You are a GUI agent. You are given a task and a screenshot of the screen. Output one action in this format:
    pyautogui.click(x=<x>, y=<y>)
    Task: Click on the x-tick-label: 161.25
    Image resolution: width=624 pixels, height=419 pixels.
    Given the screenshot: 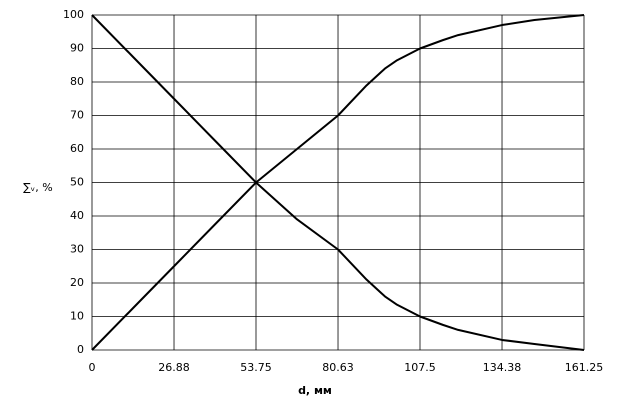 What is the action you would take?
    pyautogui.click(x=584, y=367)
    